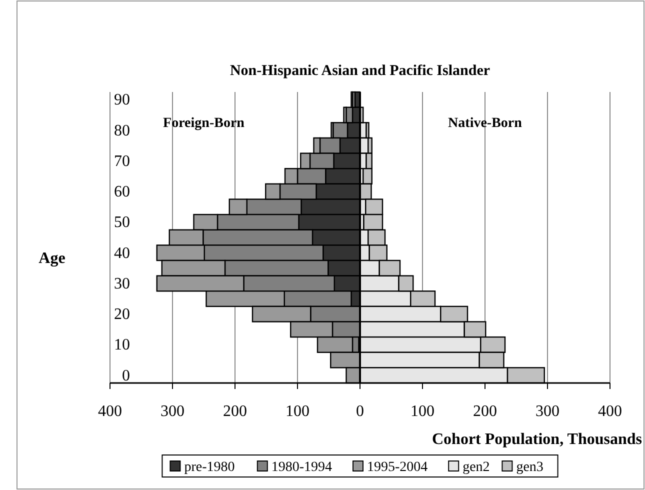 The height and width of the screenshot is (490, 645). What do you see at coordinates (122, 253) in the screenshot?
I see `y-tick-label: 40` at bounding box center [122, 253].